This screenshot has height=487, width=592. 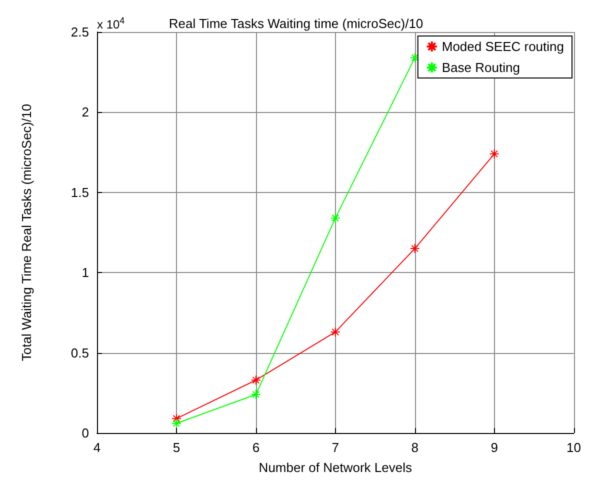 I want to click on y-tick-label: 2.5, so click(x=79, y=32).